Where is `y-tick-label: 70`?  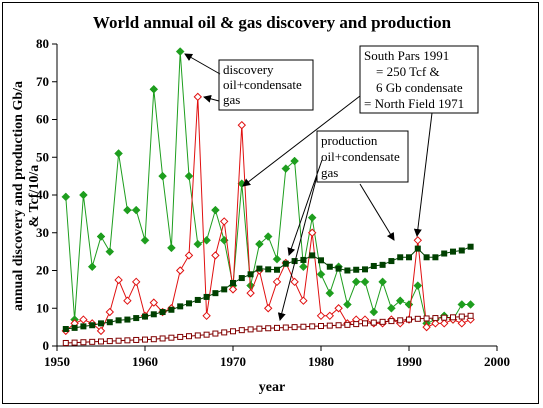 y-tick-label: 70 is located at coordinates (42, 81).